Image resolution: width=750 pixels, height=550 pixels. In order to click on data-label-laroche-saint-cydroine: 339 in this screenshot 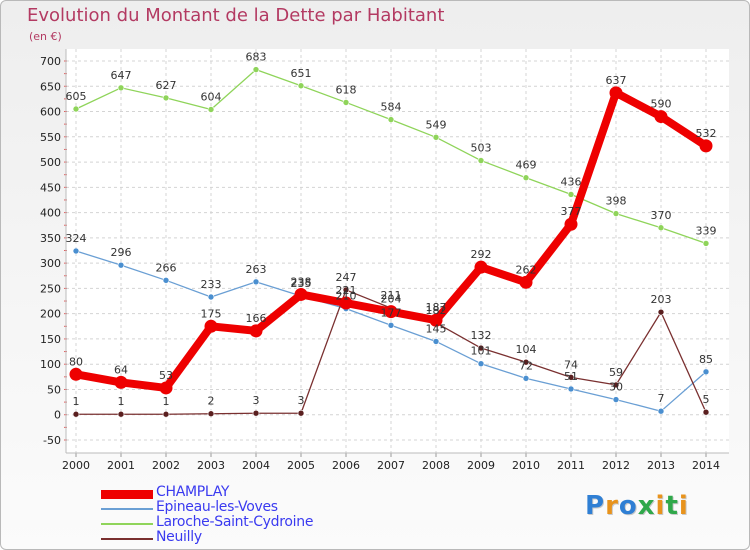, I will do `click(706, 230)`.